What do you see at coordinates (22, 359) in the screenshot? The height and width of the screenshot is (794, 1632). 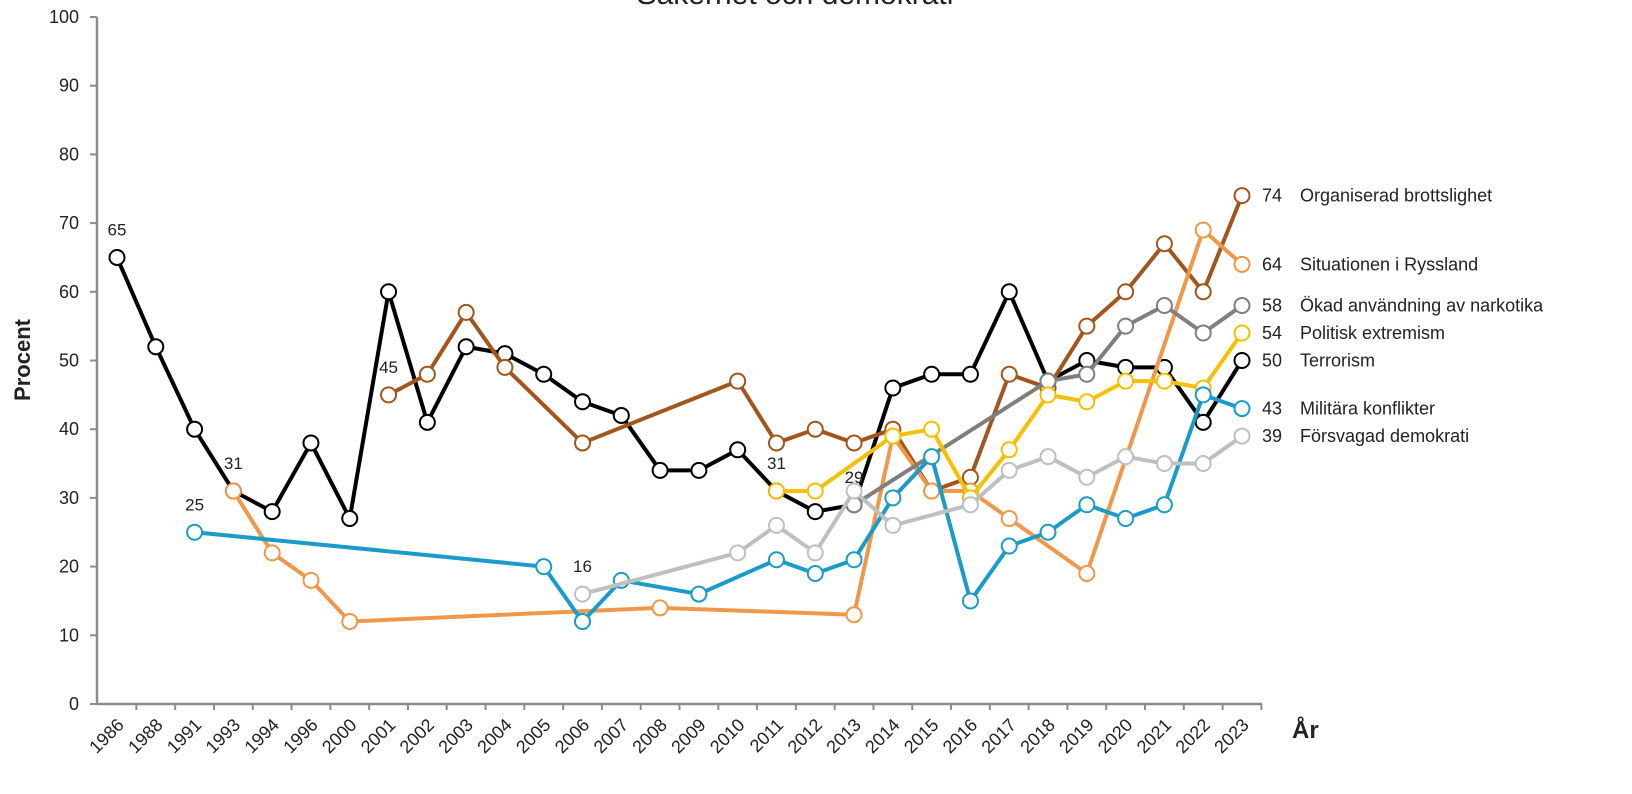 I see `y-axis-label: Procent` at bounding box center [22, 359].